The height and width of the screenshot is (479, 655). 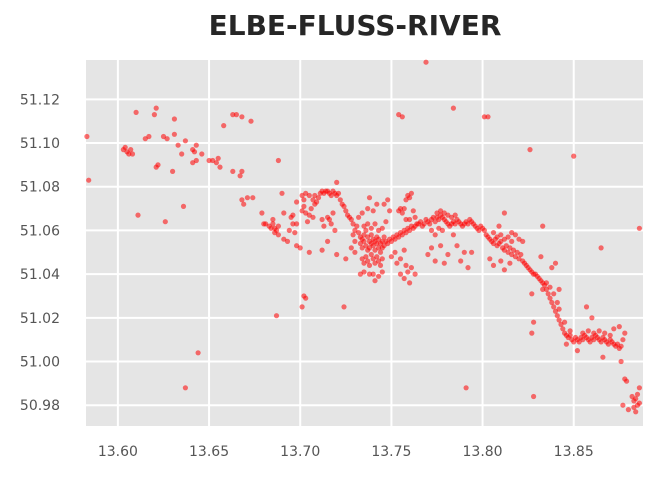 What do you see at coordinates (40, 363) in the screenshot?
I see `y-tick-label: 51.00` at bounding box center [40, 363].